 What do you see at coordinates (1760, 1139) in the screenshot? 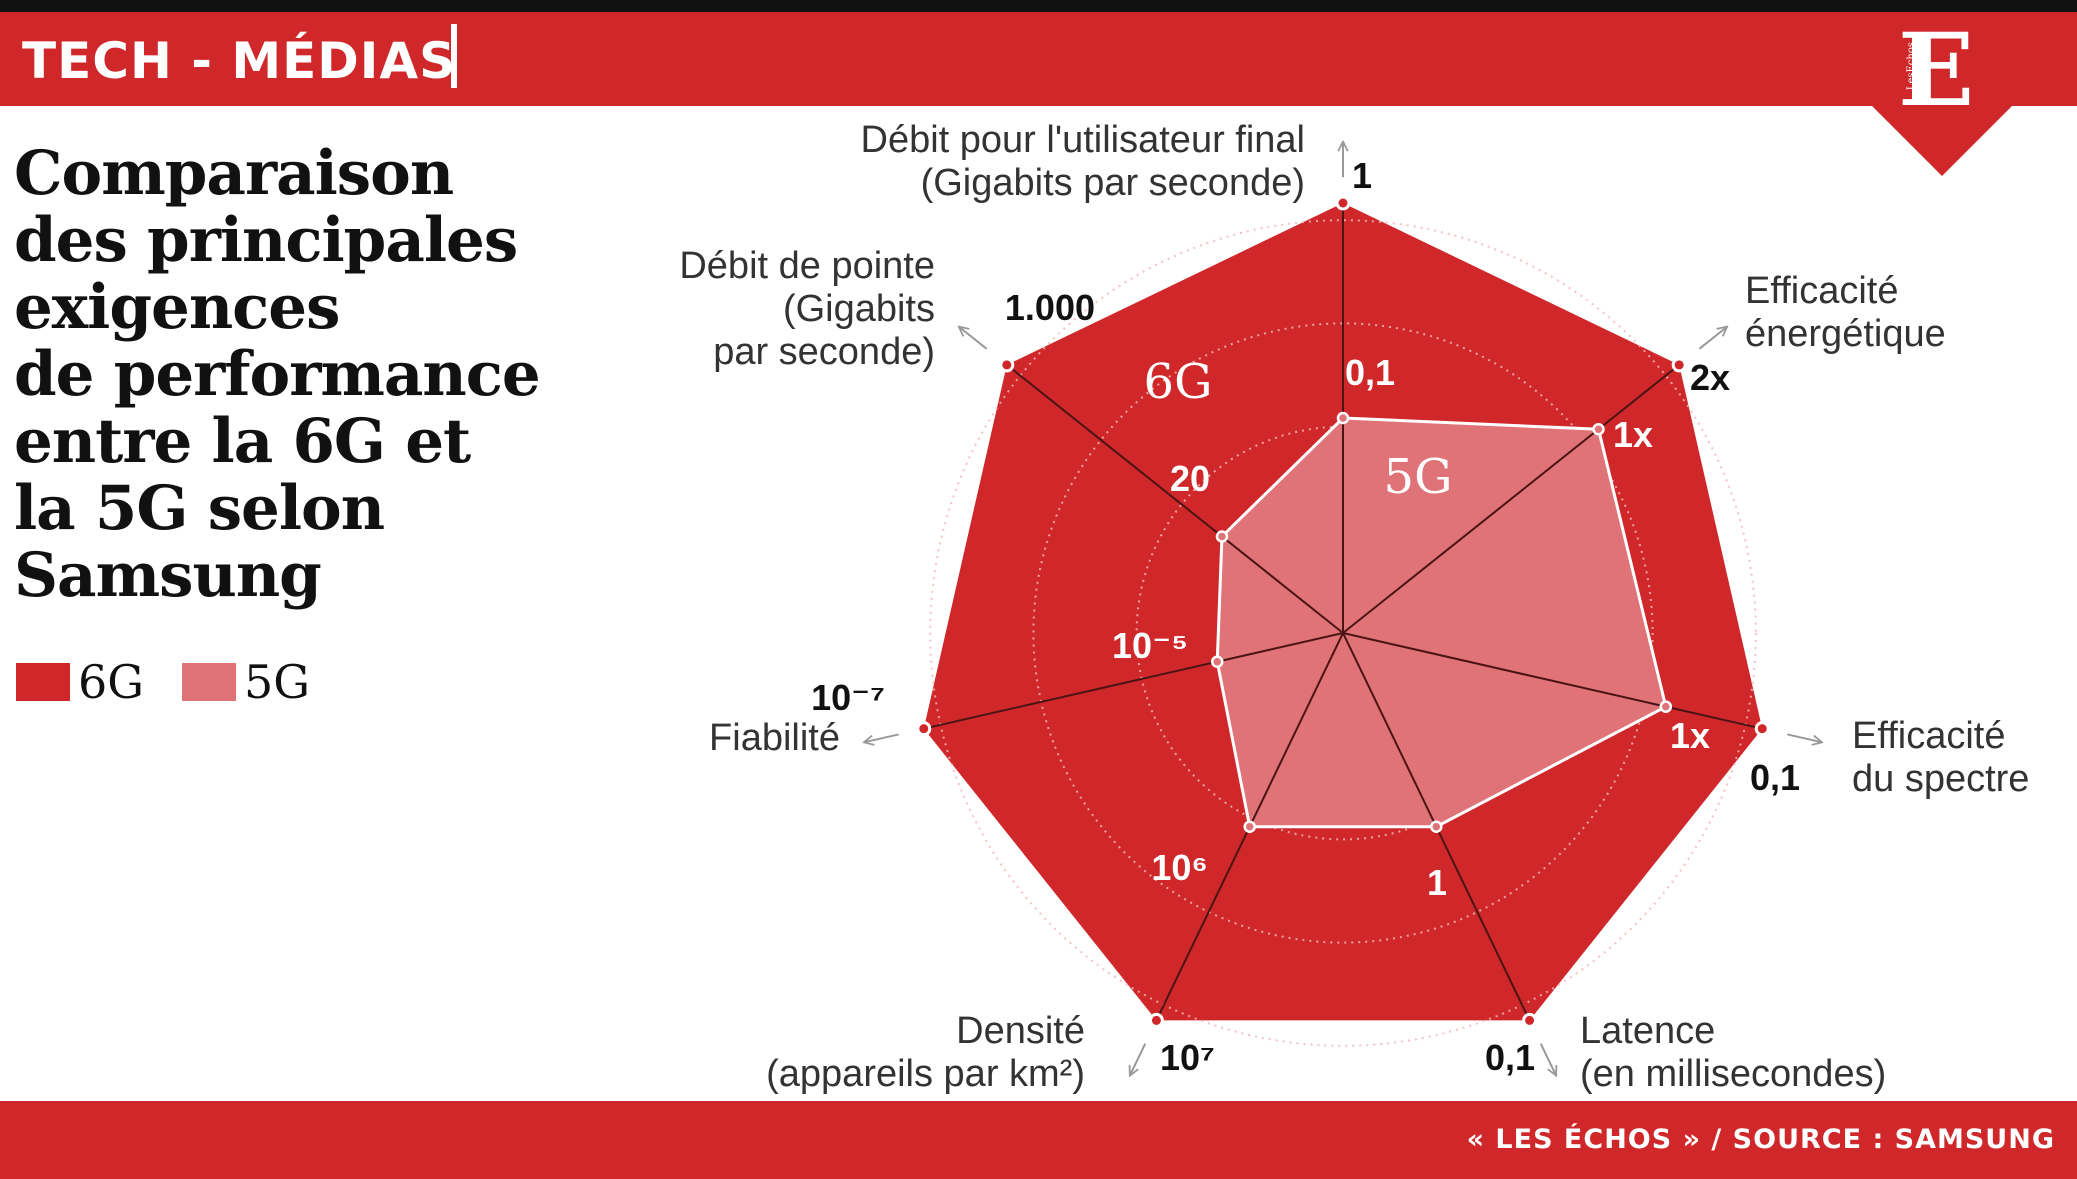
I see `source-credit: « LES ÉCHOS » / SOURCE : SAMSUNG` at bounding box center [1760, 1139].